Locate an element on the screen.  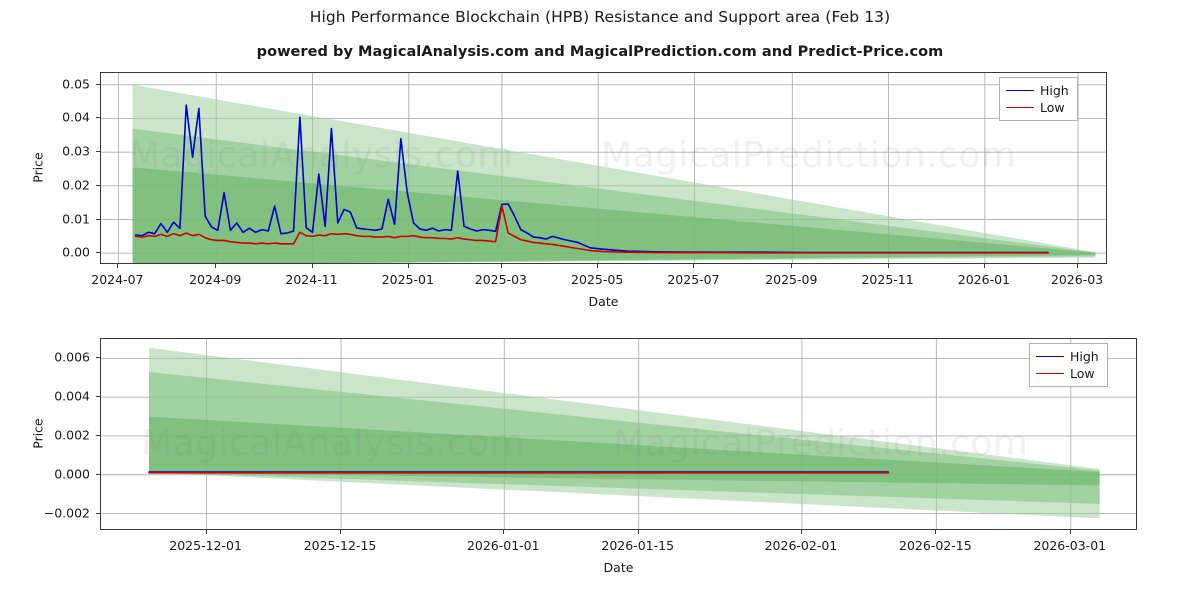
x-tick-label: 2025-01 is located at coordinates (407, 279).